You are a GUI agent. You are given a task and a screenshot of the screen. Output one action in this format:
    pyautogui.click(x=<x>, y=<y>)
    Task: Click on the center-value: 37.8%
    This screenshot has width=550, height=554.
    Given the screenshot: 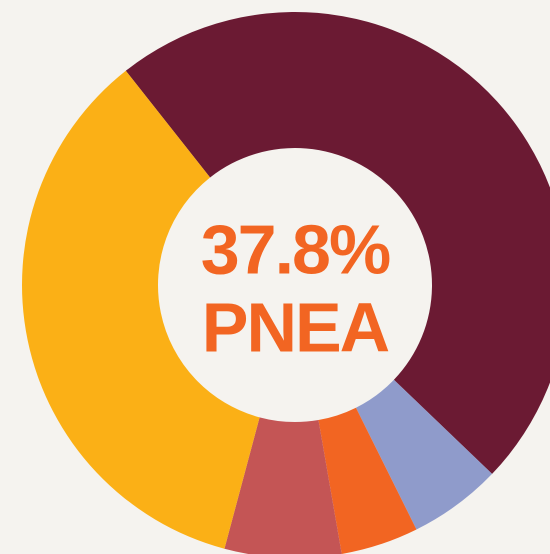 What is the action you would take?
    pyautogui.click(x=295, y=249)
    